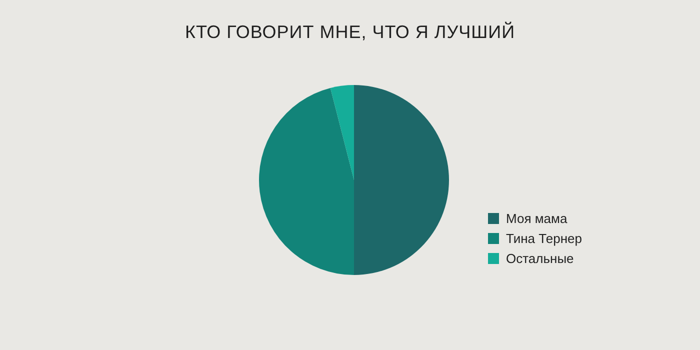 Image resolution: width=700 pixels, height=350 pixels. I want to click on chart-title: КТО ГОВОРИТ МНЕ, ЧТО Я ЛУЧШИЙ, so click(350, 32).